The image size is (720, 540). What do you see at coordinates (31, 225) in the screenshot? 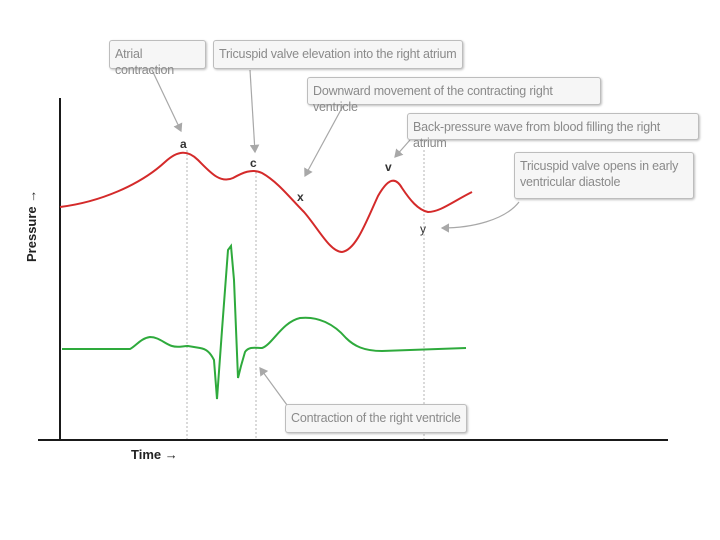
I see `y-axis-title: Pressure →` at bounding box center [31, 225].